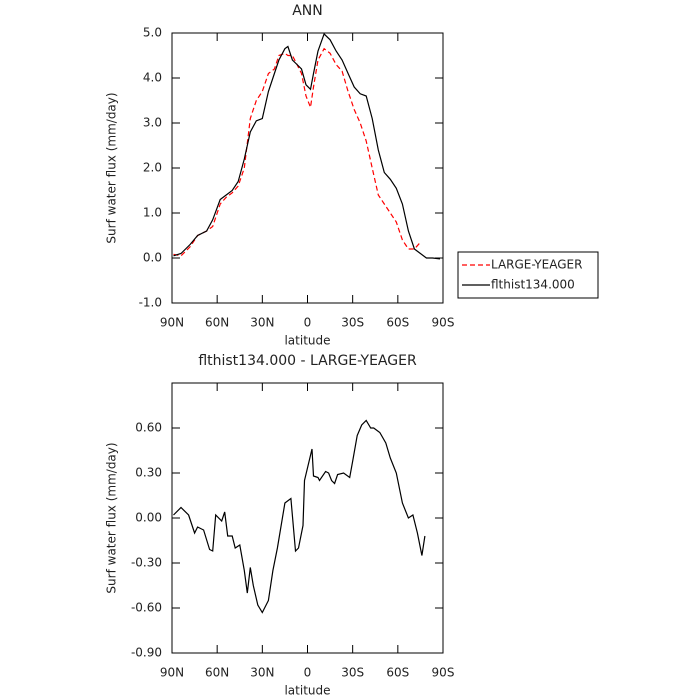  I want to click on y-tick-label: 0.0, so click(152, 258).